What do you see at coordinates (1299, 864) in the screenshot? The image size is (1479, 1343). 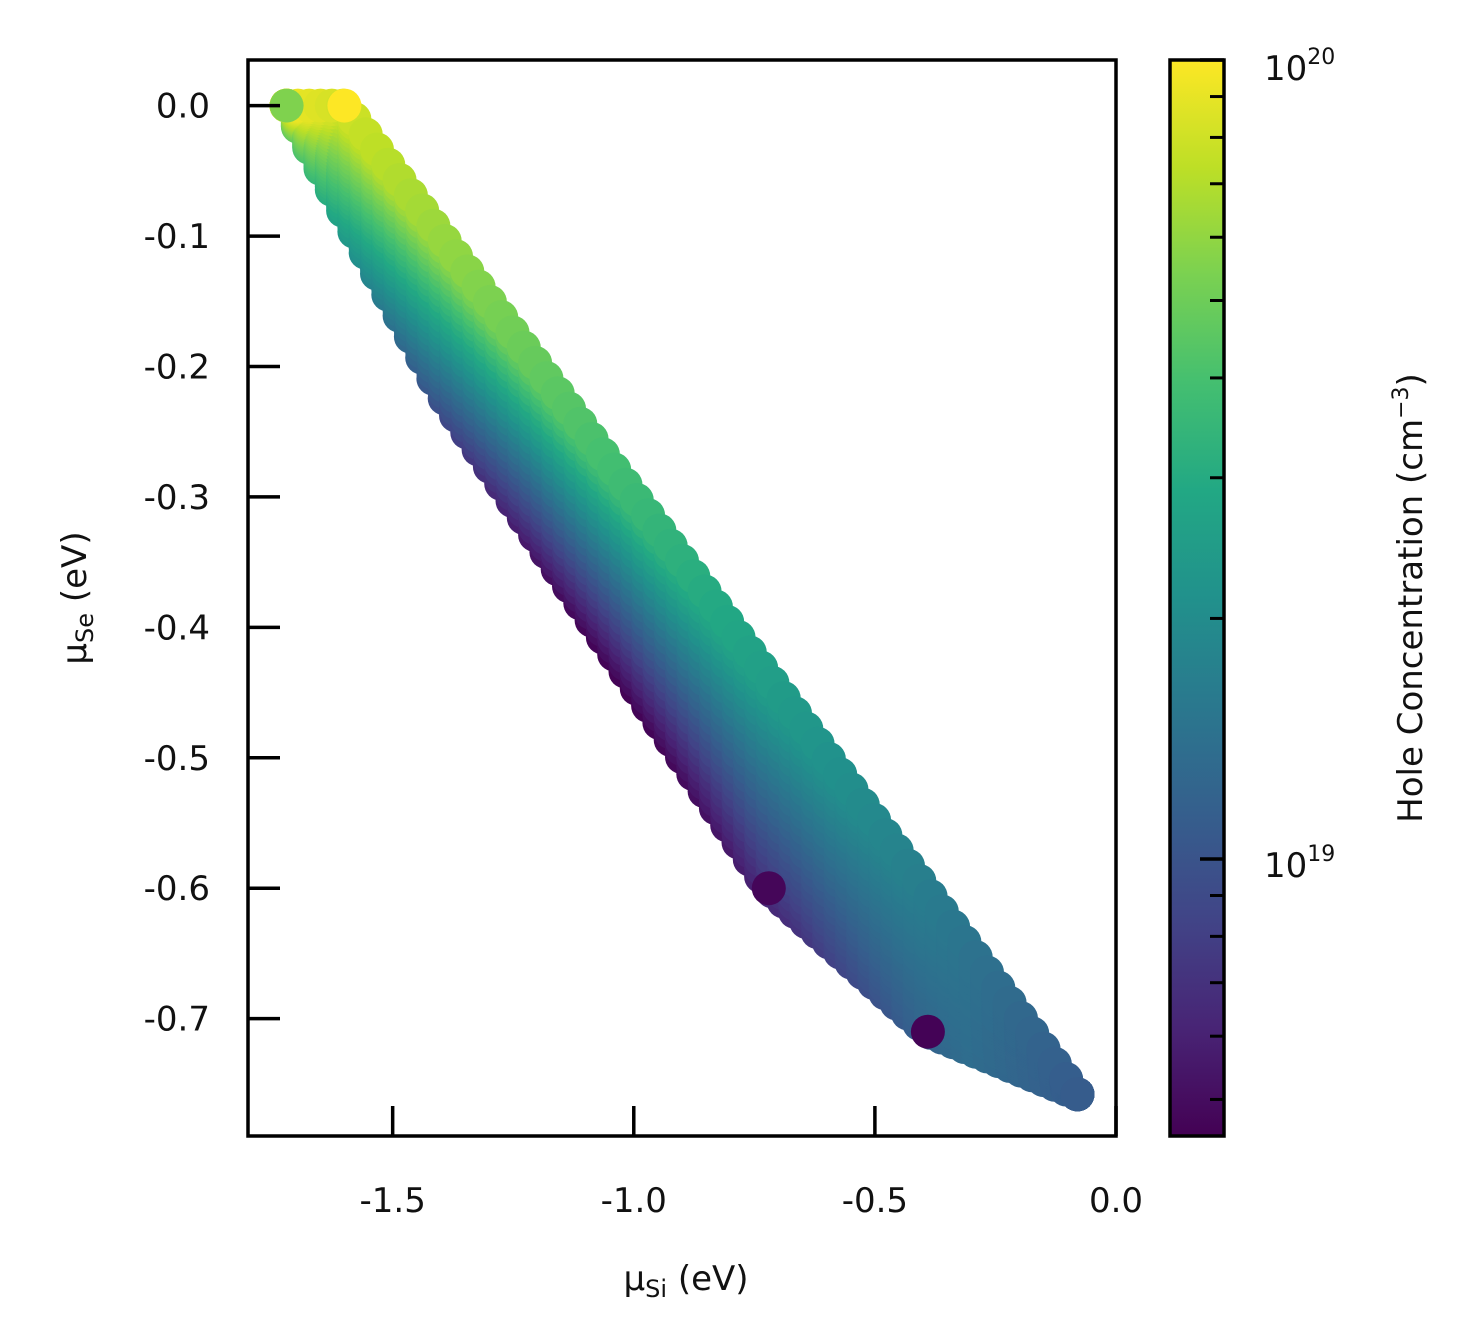 I see `colorbar-tick-label: 1019` at bounding box center [1299, 864].